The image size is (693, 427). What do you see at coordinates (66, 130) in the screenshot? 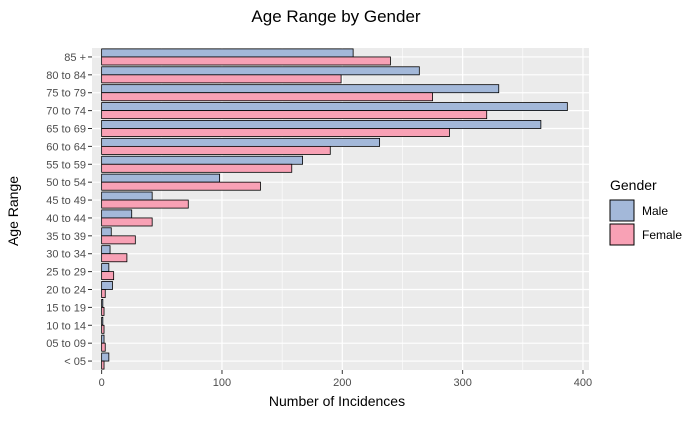
I see `y-tick-label: 65 to 69` at bounding box center [66, 130].